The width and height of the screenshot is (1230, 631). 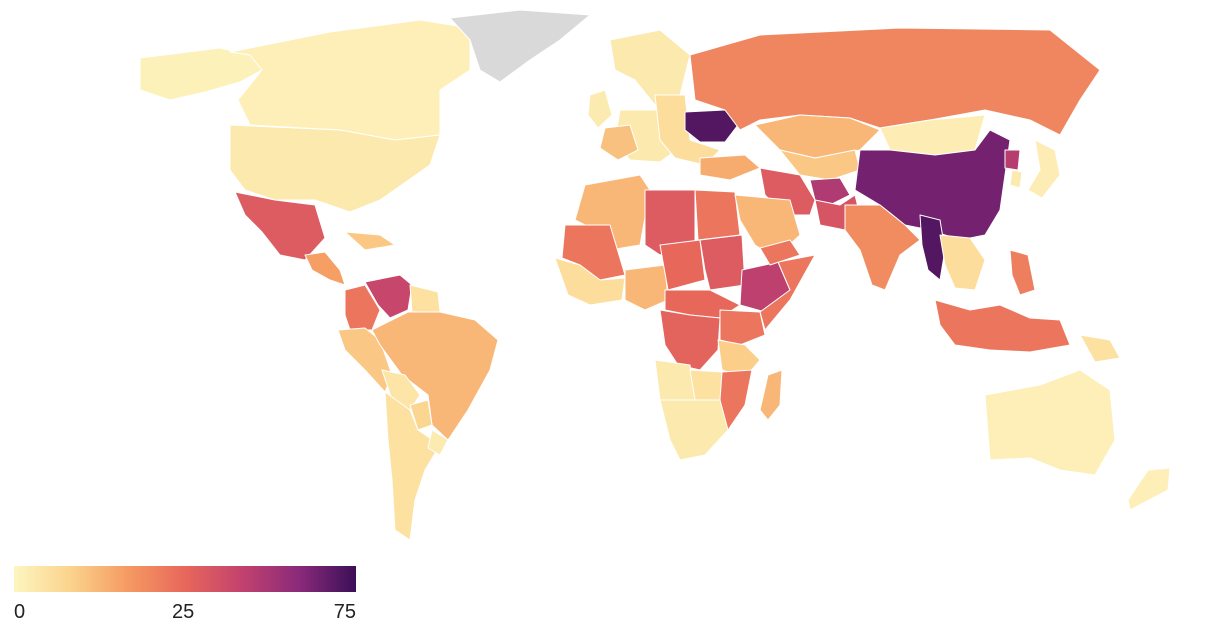 I want to click on region-east-africa, so click(x=742, y=327).